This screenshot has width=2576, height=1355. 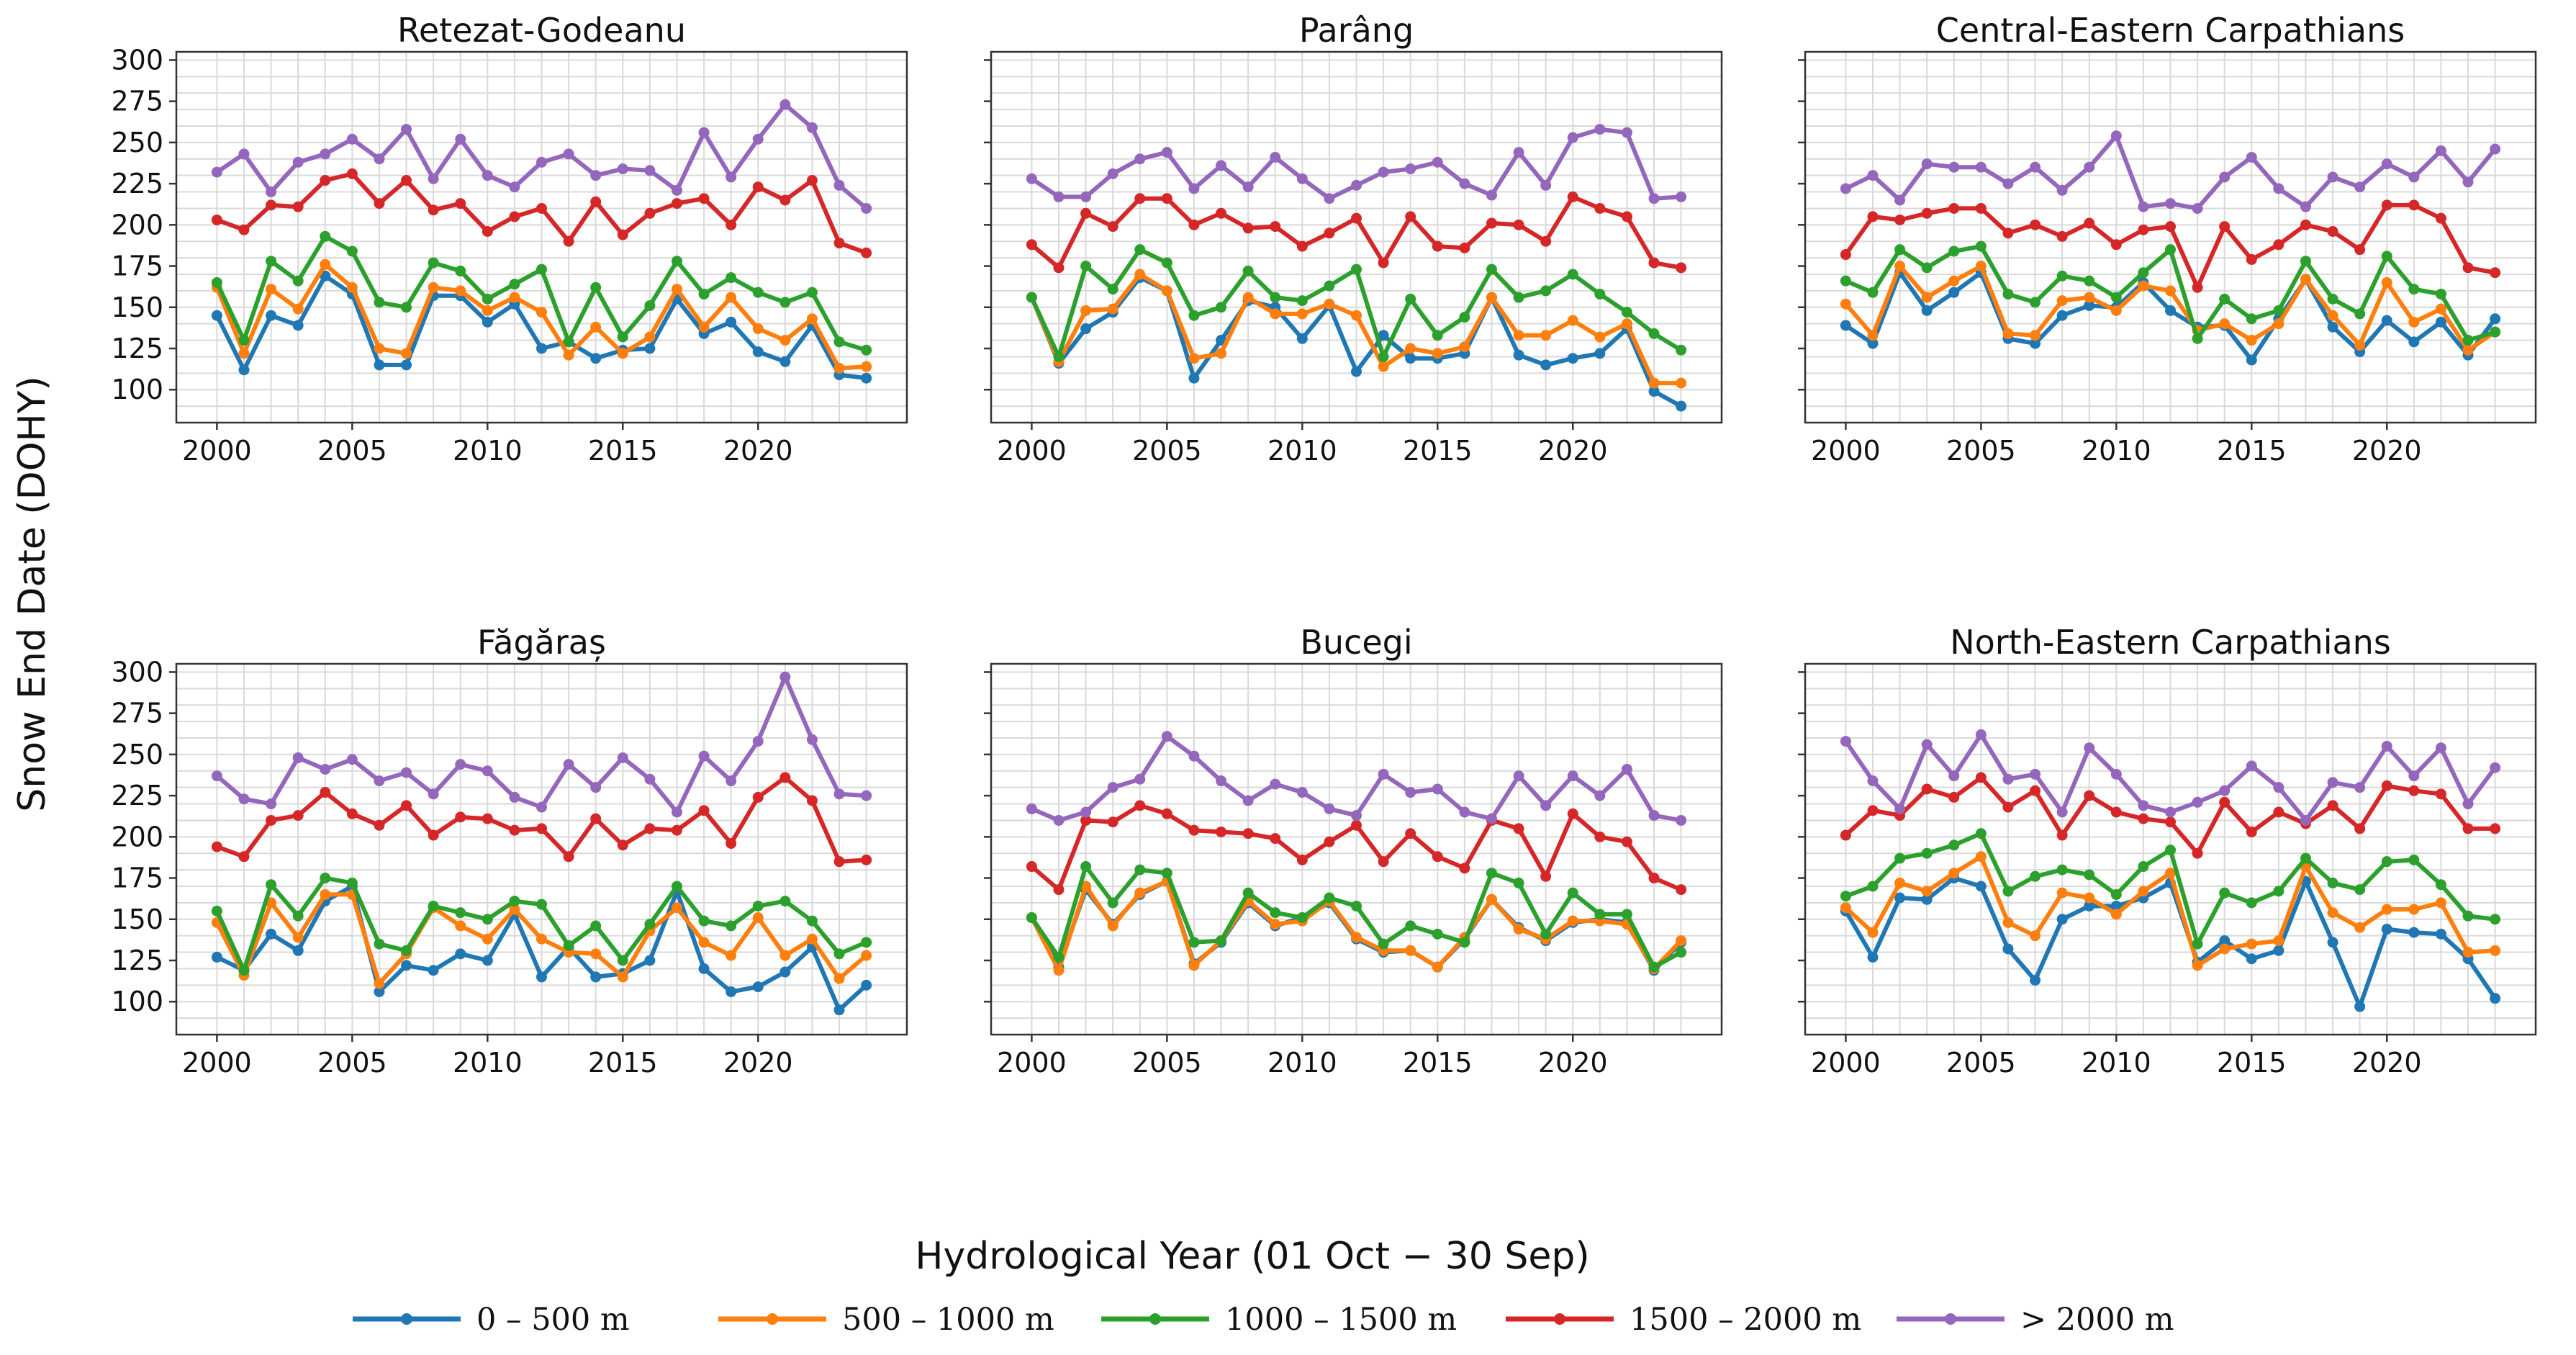 What do you see at coordinates (137, 879) in the screenshot?
I see `y-tick-label: 175` at bounding box center [137, 879].